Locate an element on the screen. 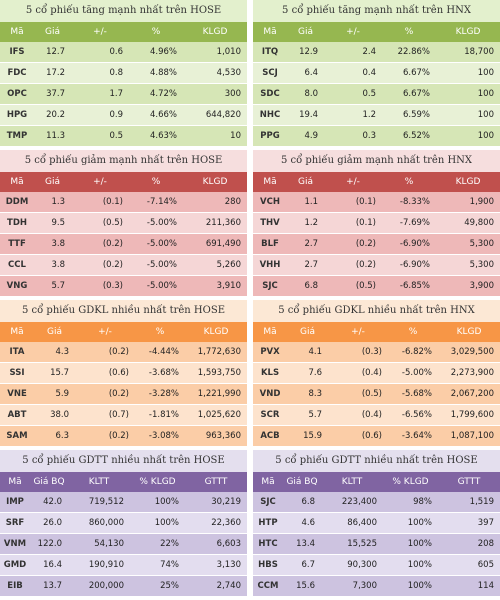  column-header: +/- is located at coordinates (358, 332).